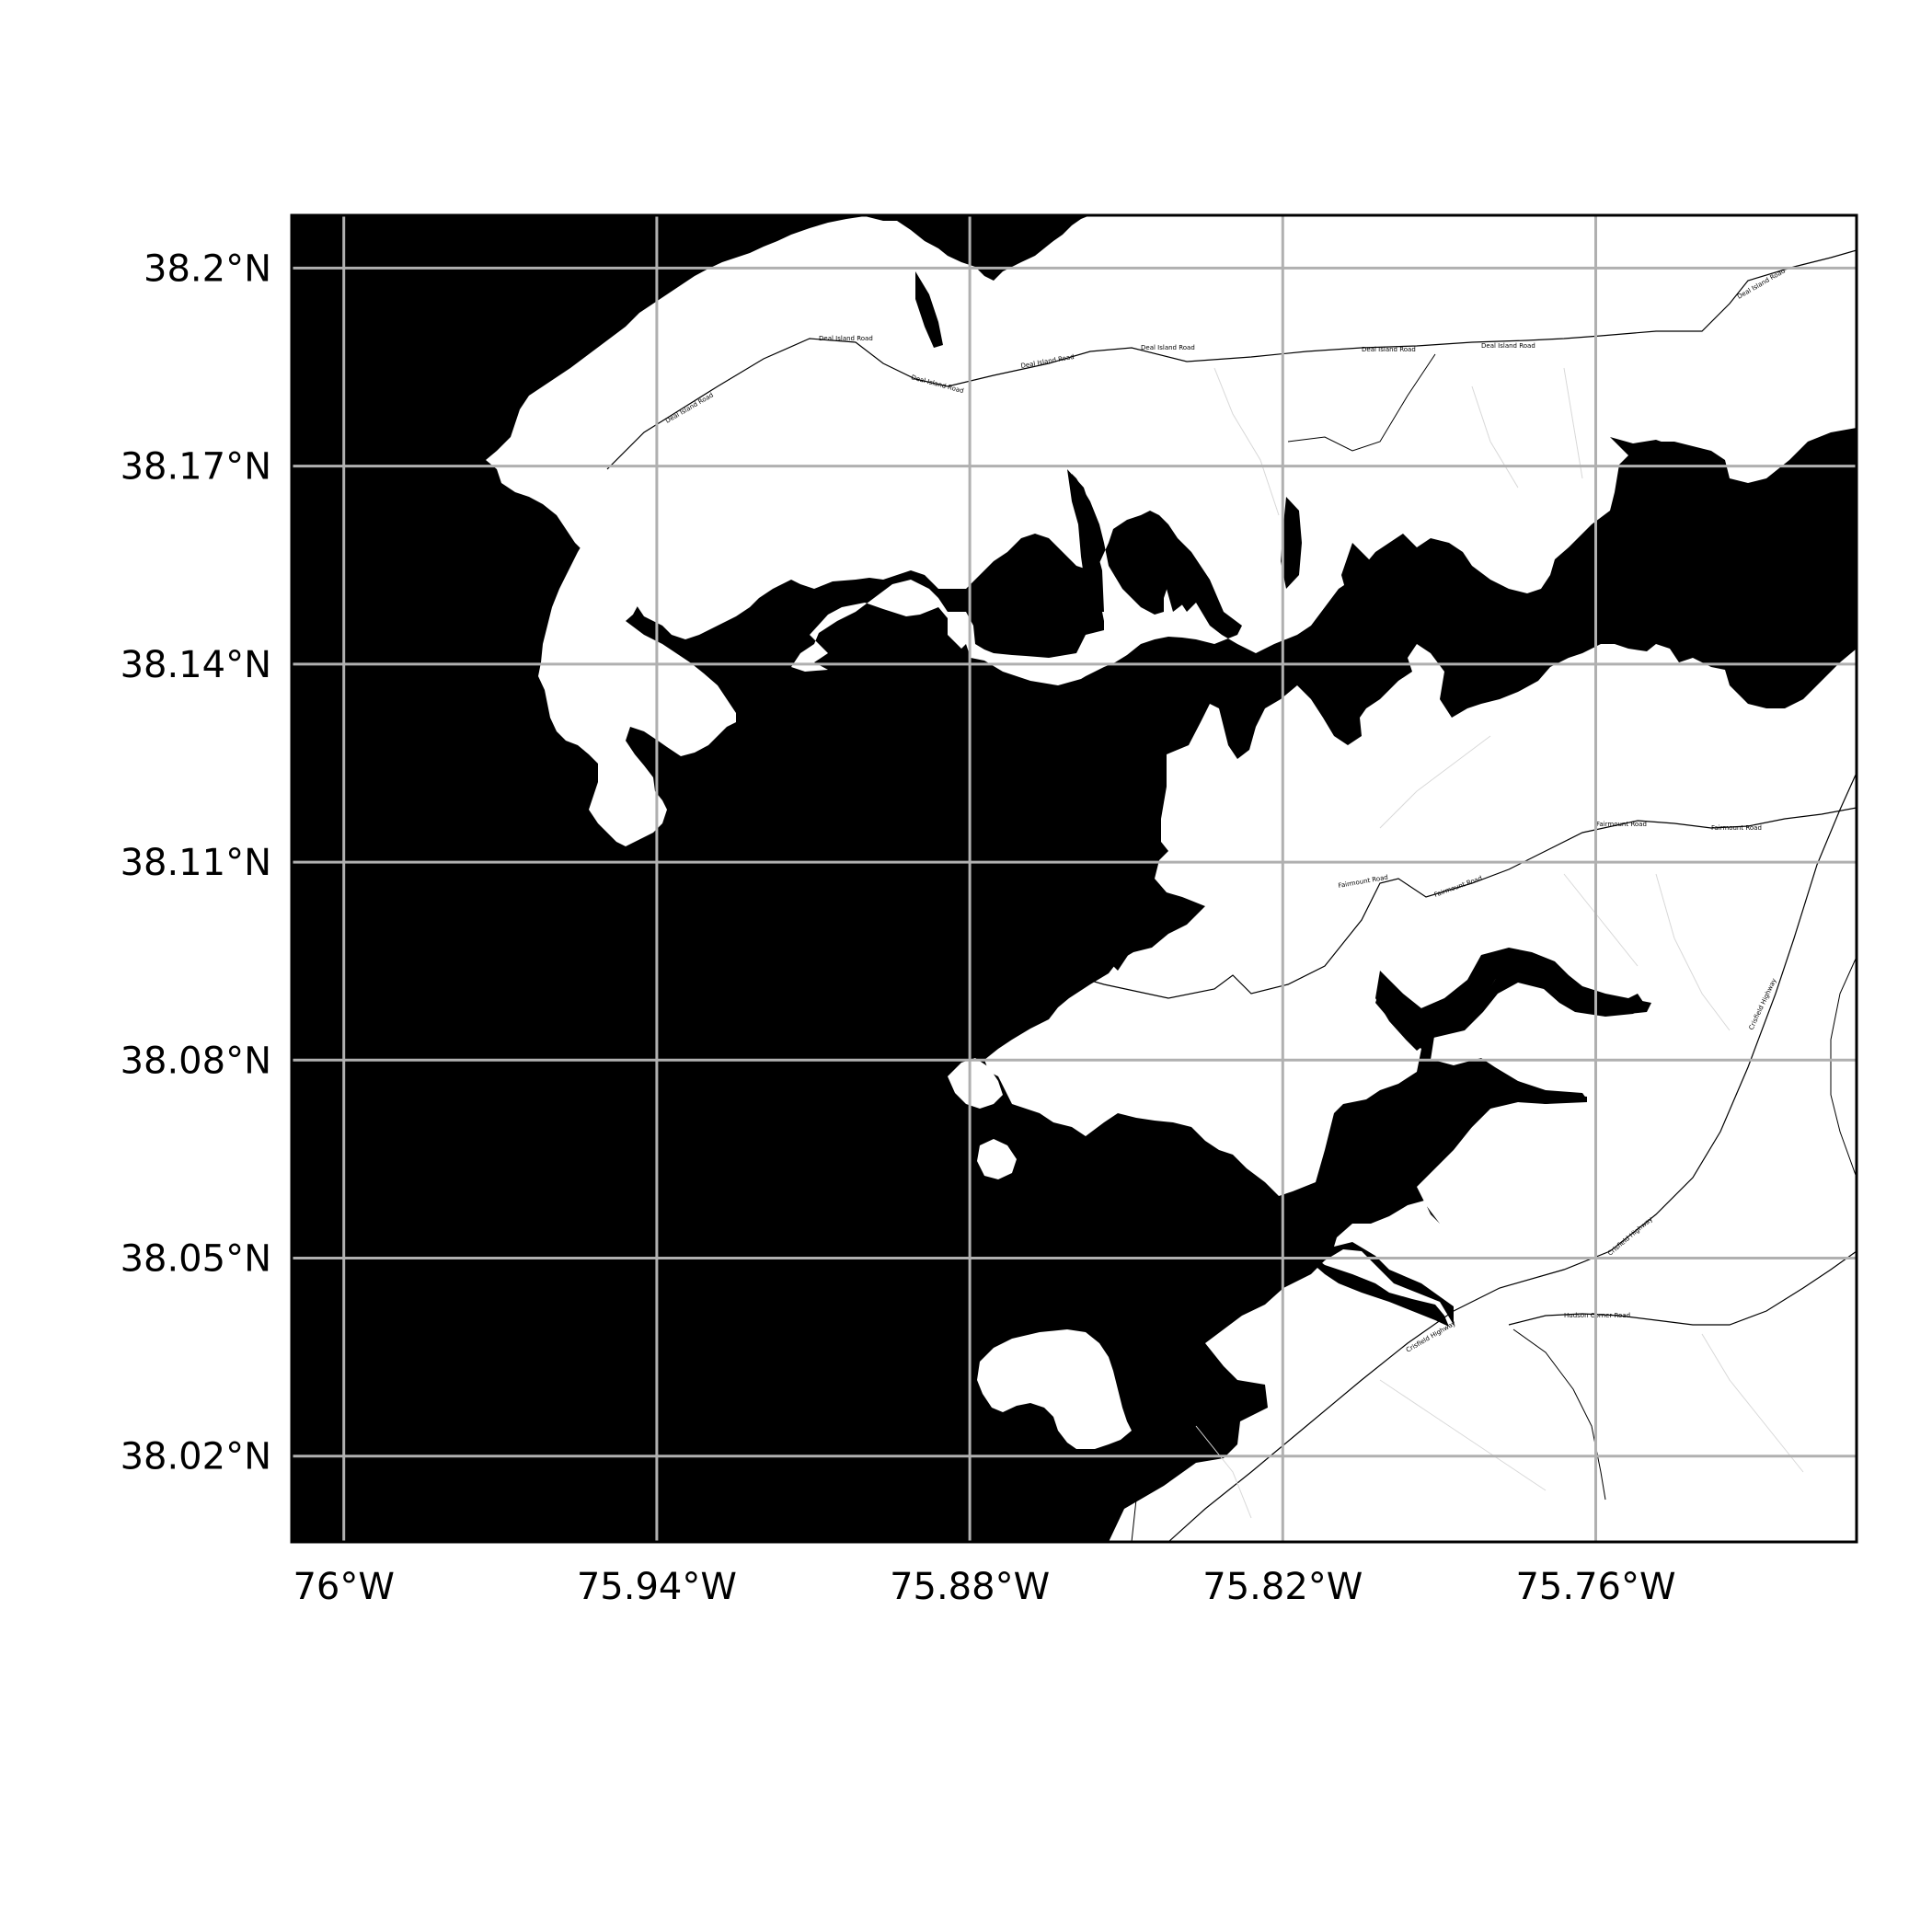 The height and width of the screenshot is (1932, 1932). What do you see at coordinates (637, 657) in the screenshot?
I see `west-island-land` at bounding box center [637, 657].